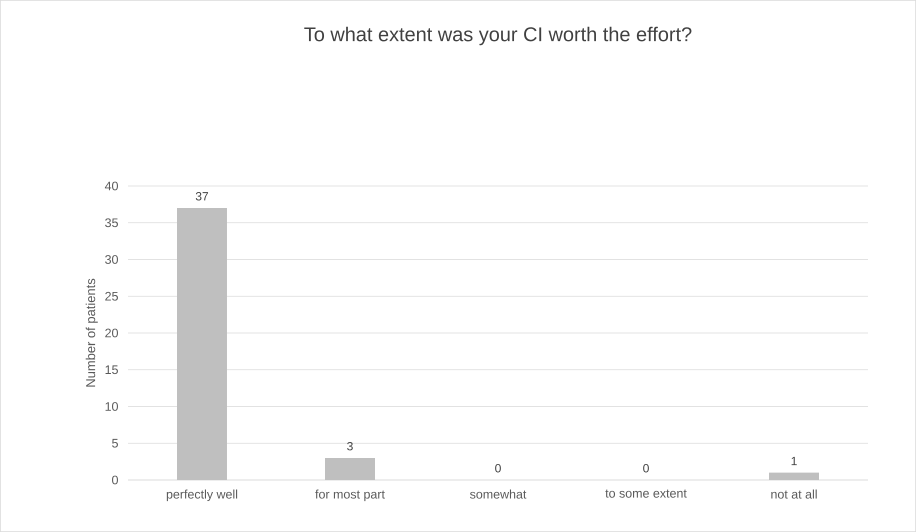 The width and height of the screenshot is (916, 532). I want to click on y-tick-label: 30, so click(111, 259).